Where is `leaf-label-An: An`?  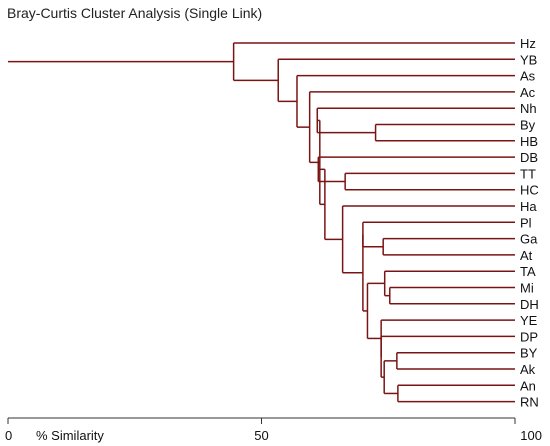
leaf-label-An: An is located at coordinates (528, 385).